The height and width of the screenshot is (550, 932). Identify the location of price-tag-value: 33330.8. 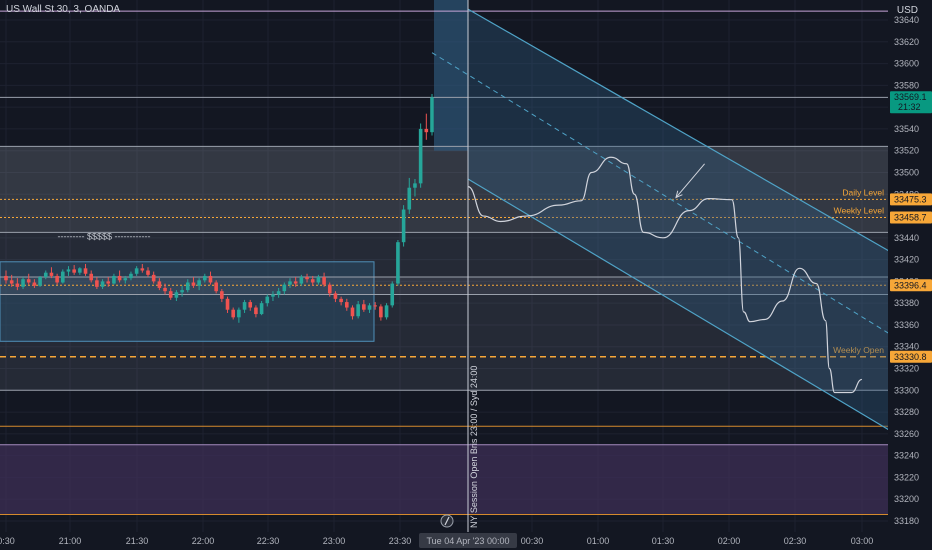
(910, 357).